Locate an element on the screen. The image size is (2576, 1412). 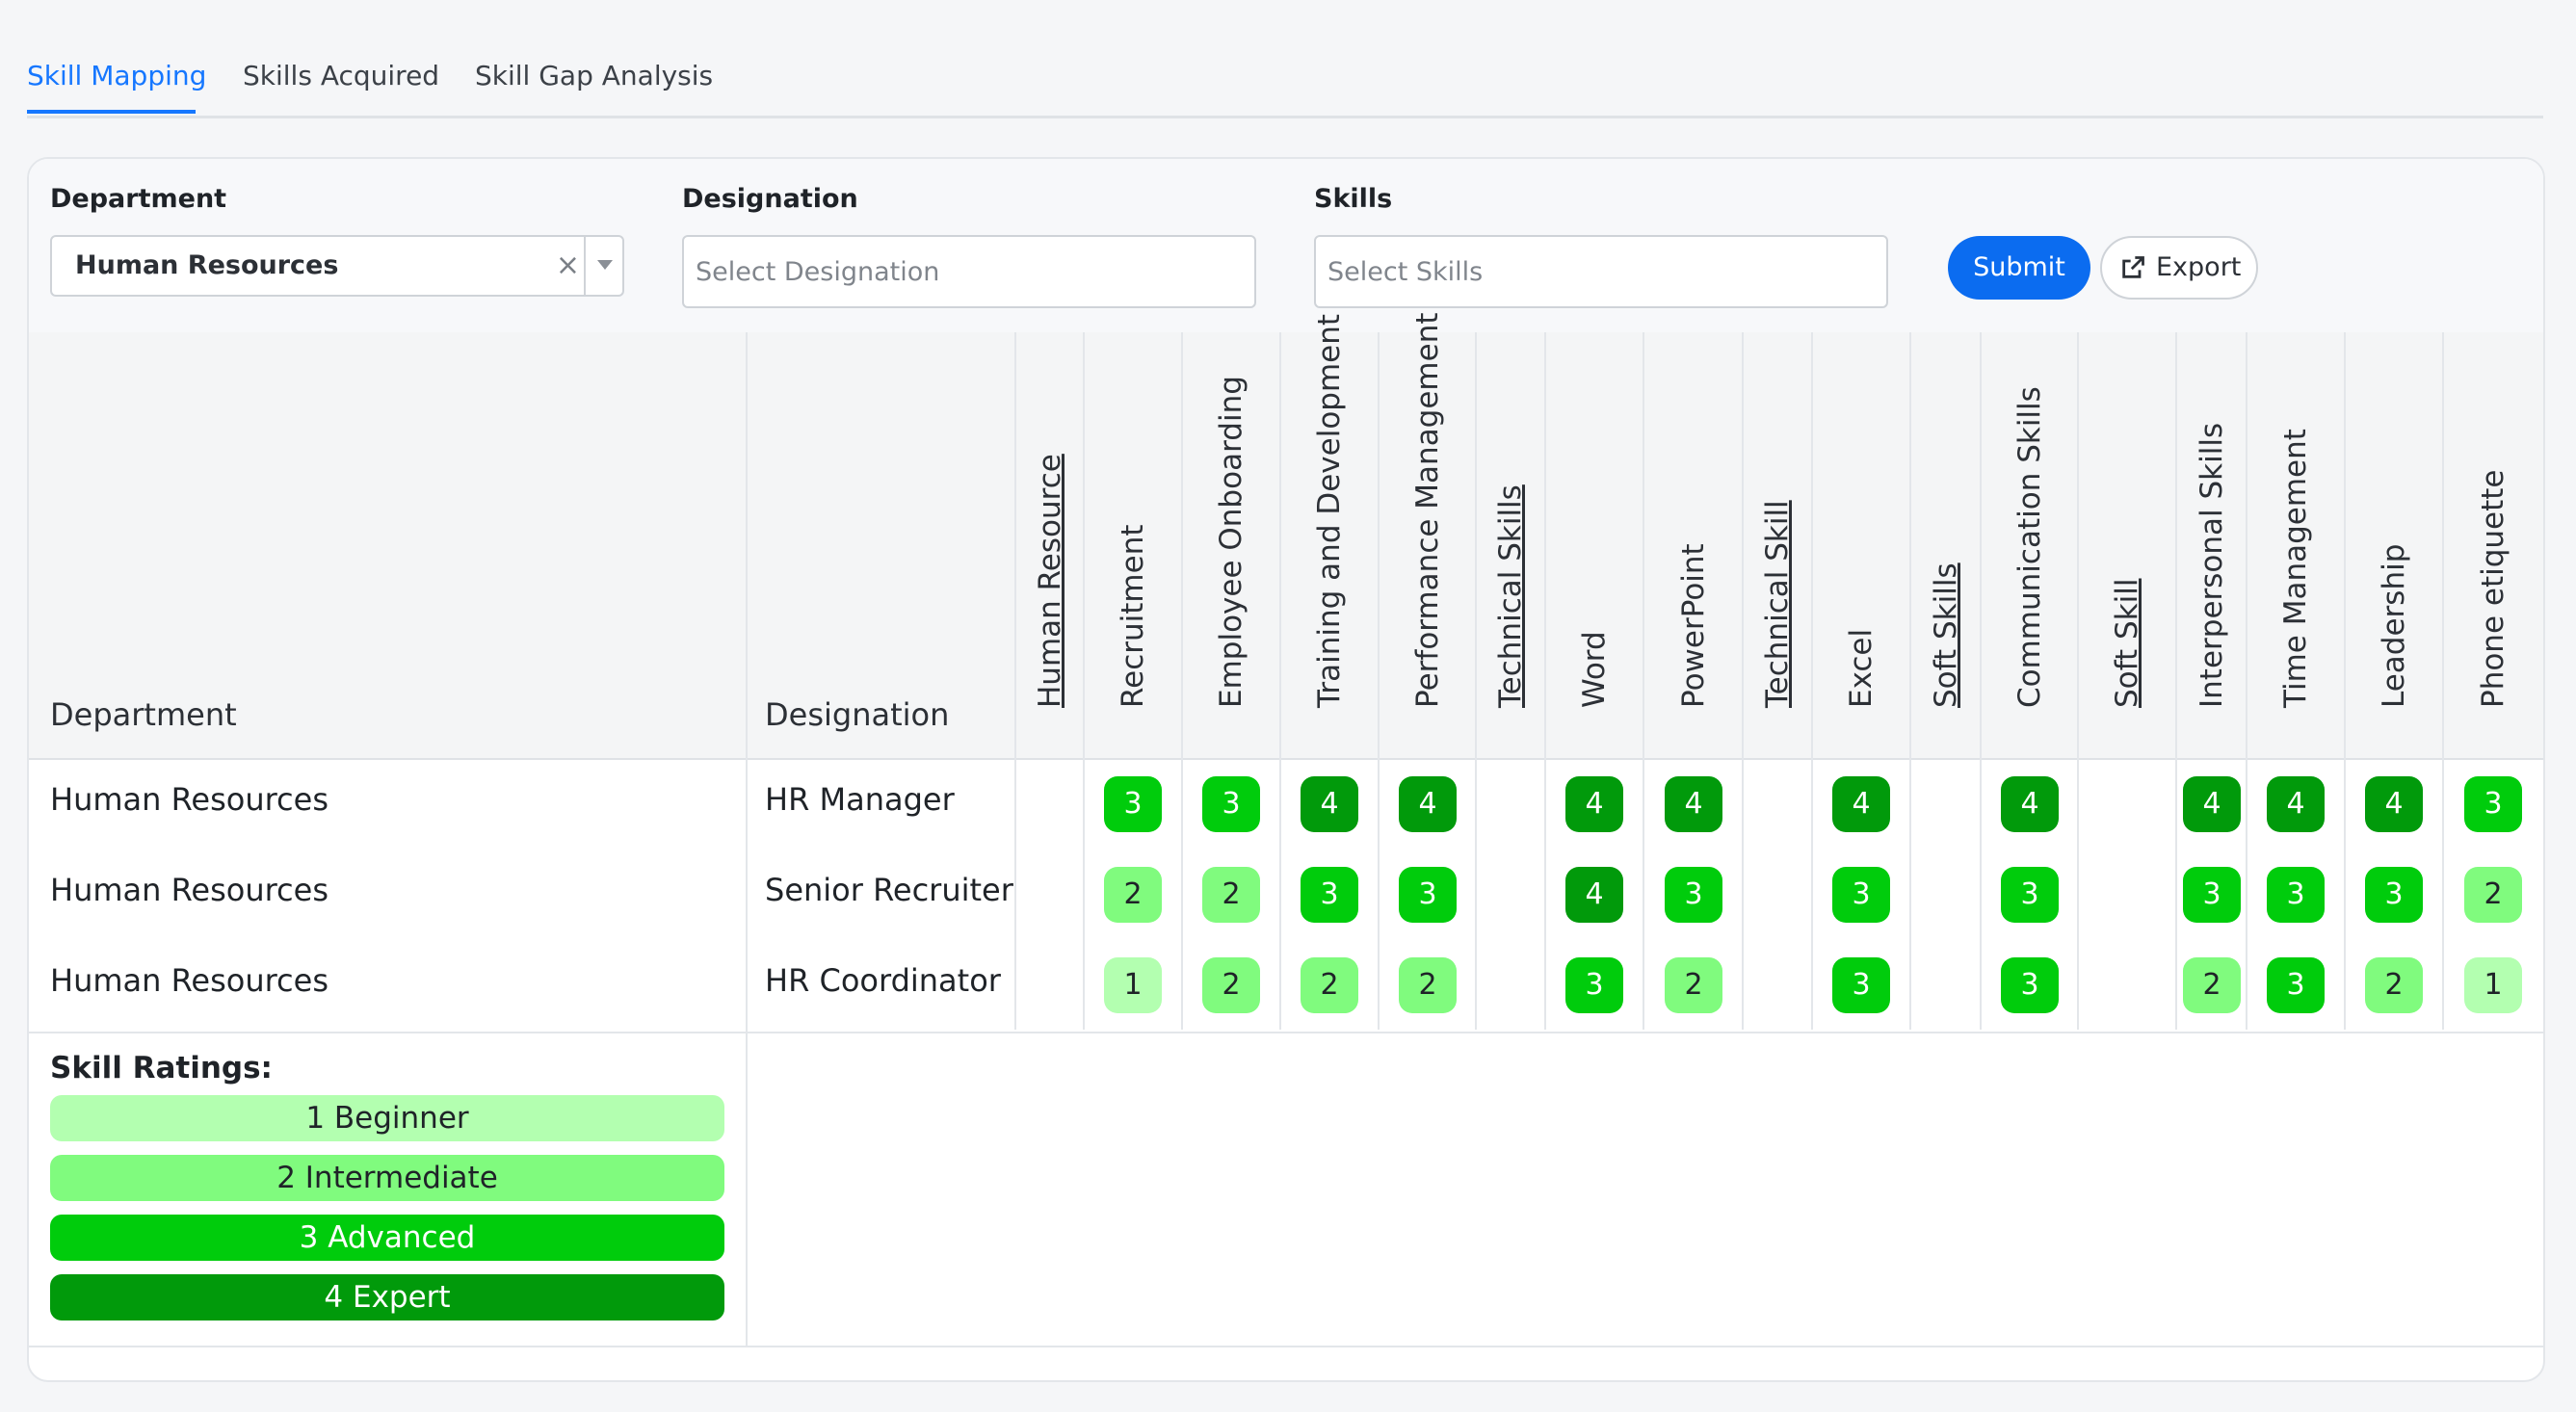
skills-input is located at coordinates (1601, 271).